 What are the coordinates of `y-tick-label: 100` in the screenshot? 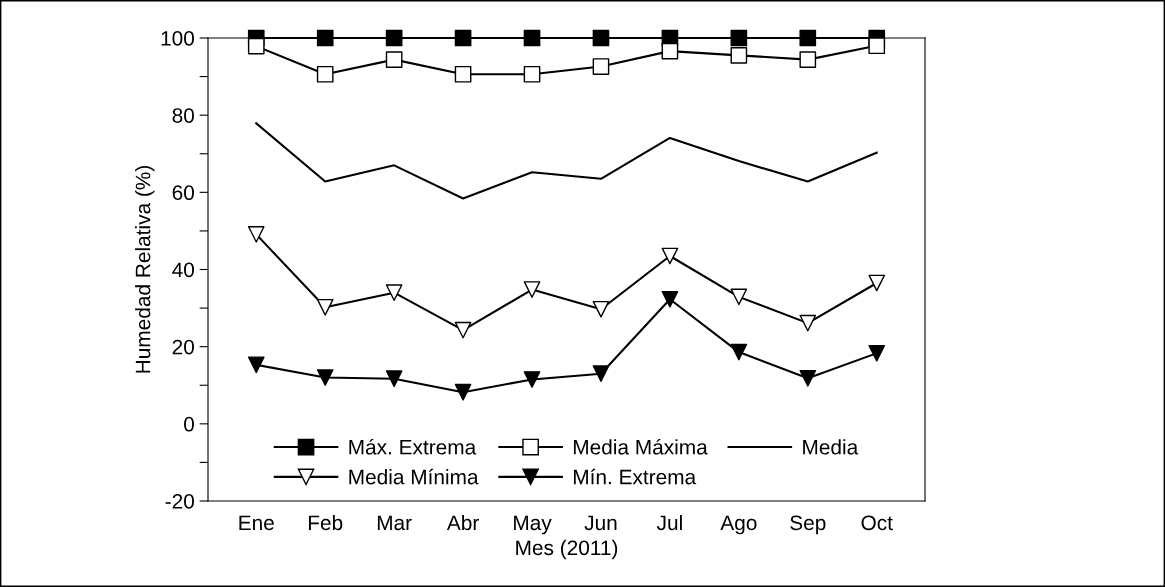 It's located at (177, 38).